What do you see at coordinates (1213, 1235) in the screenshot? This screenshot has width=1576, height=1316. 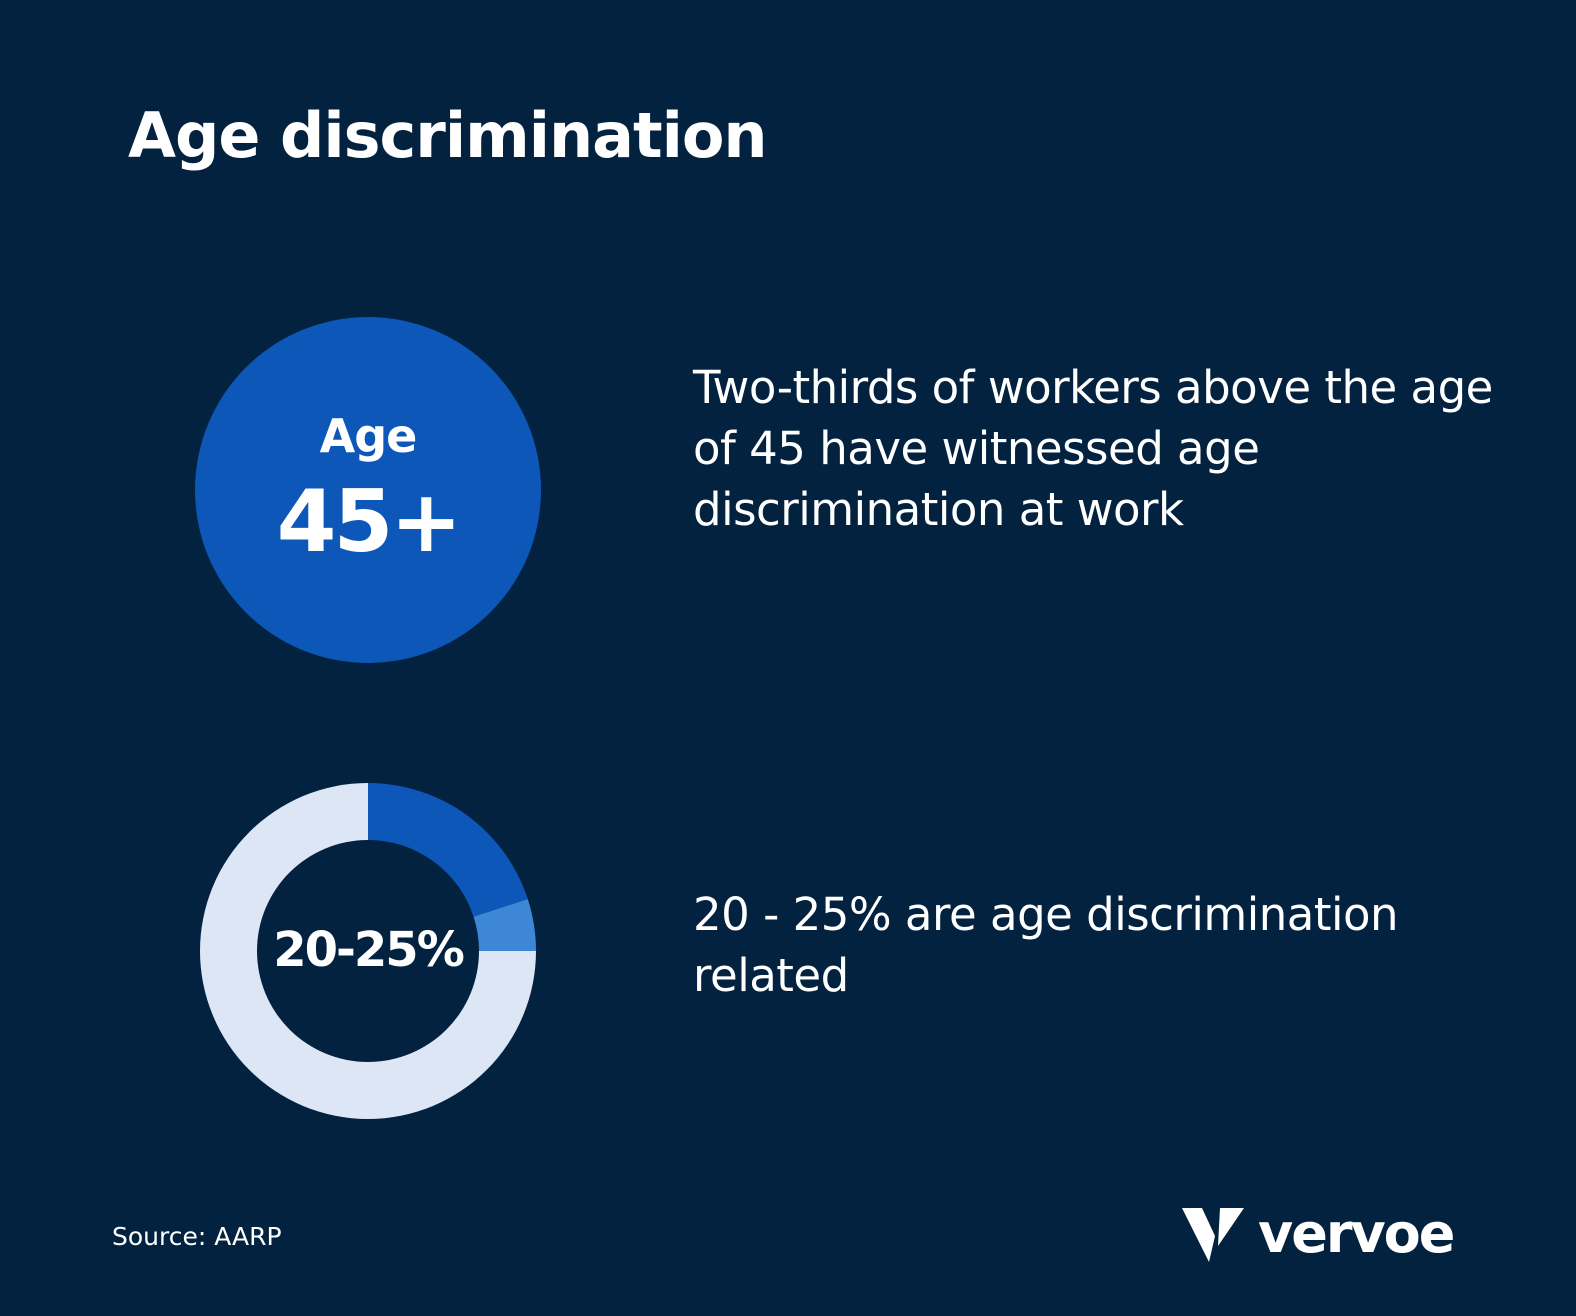 I see `vervoe-v-logo-icon` at bounding box center [1213, 1235].